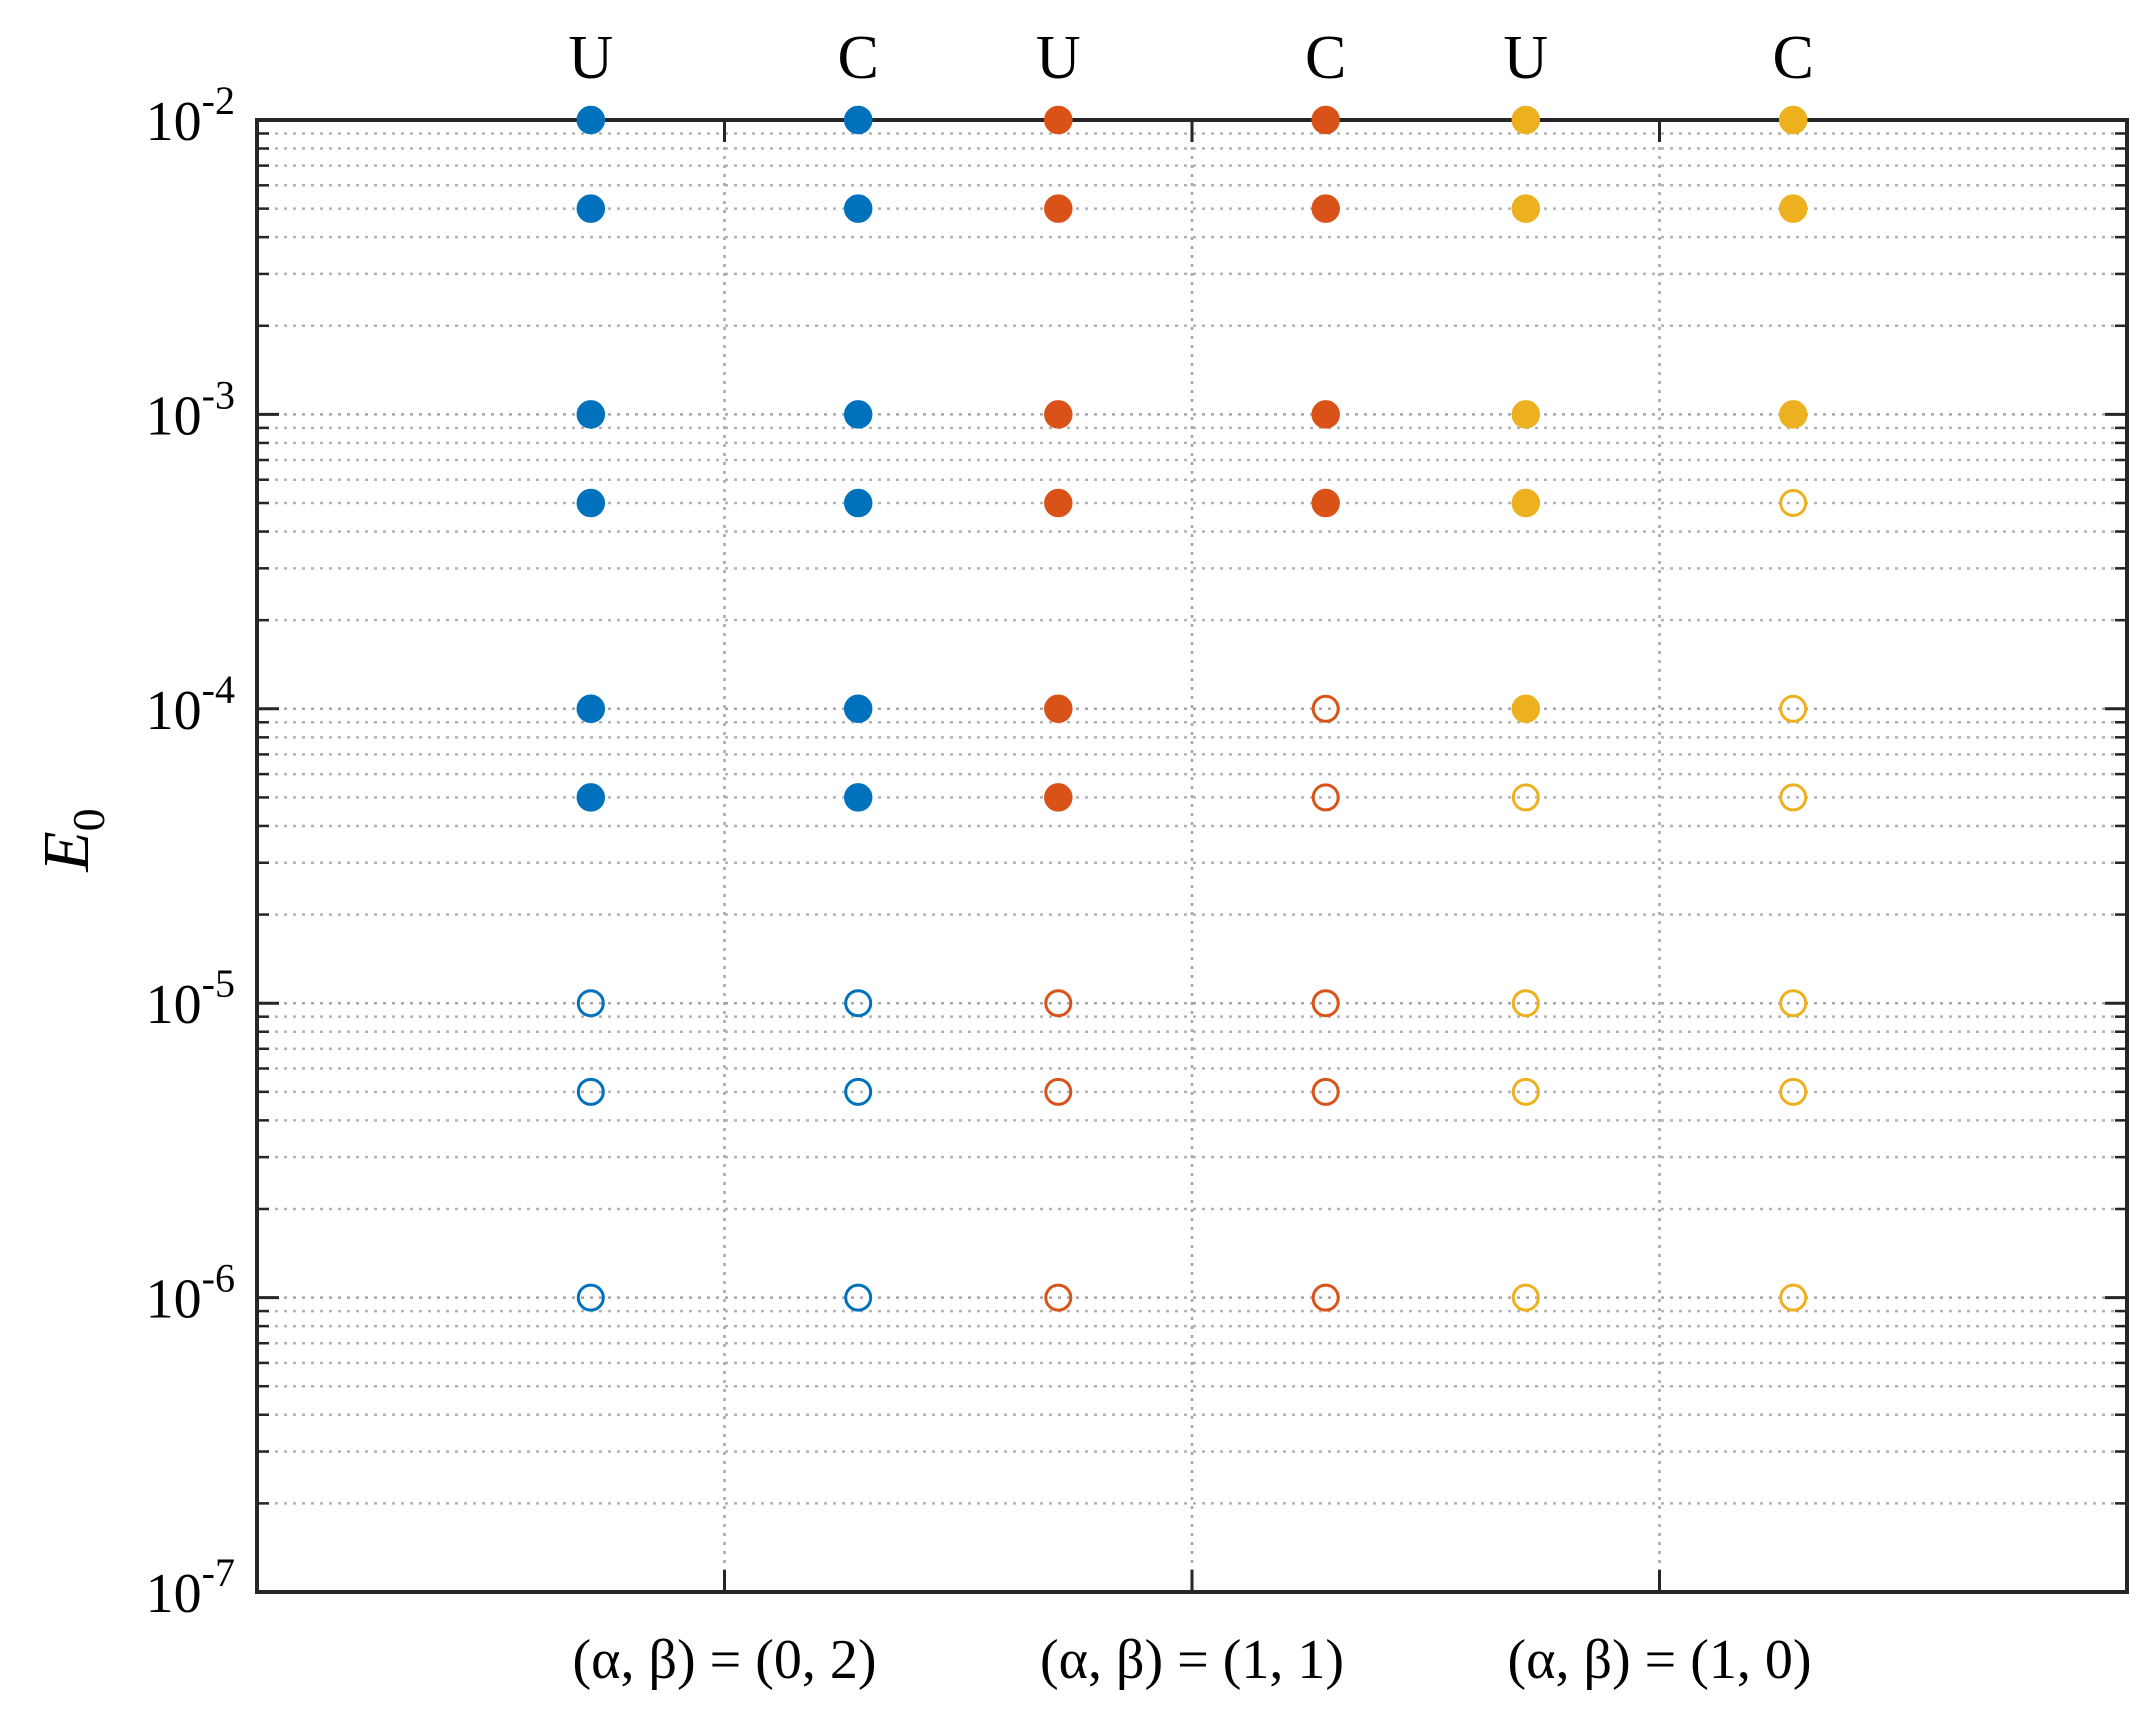 The height and width of the screenshot is (1711, 2144). I want to click on category-label: (α, β) = (0, 2), so click(724, 1660).